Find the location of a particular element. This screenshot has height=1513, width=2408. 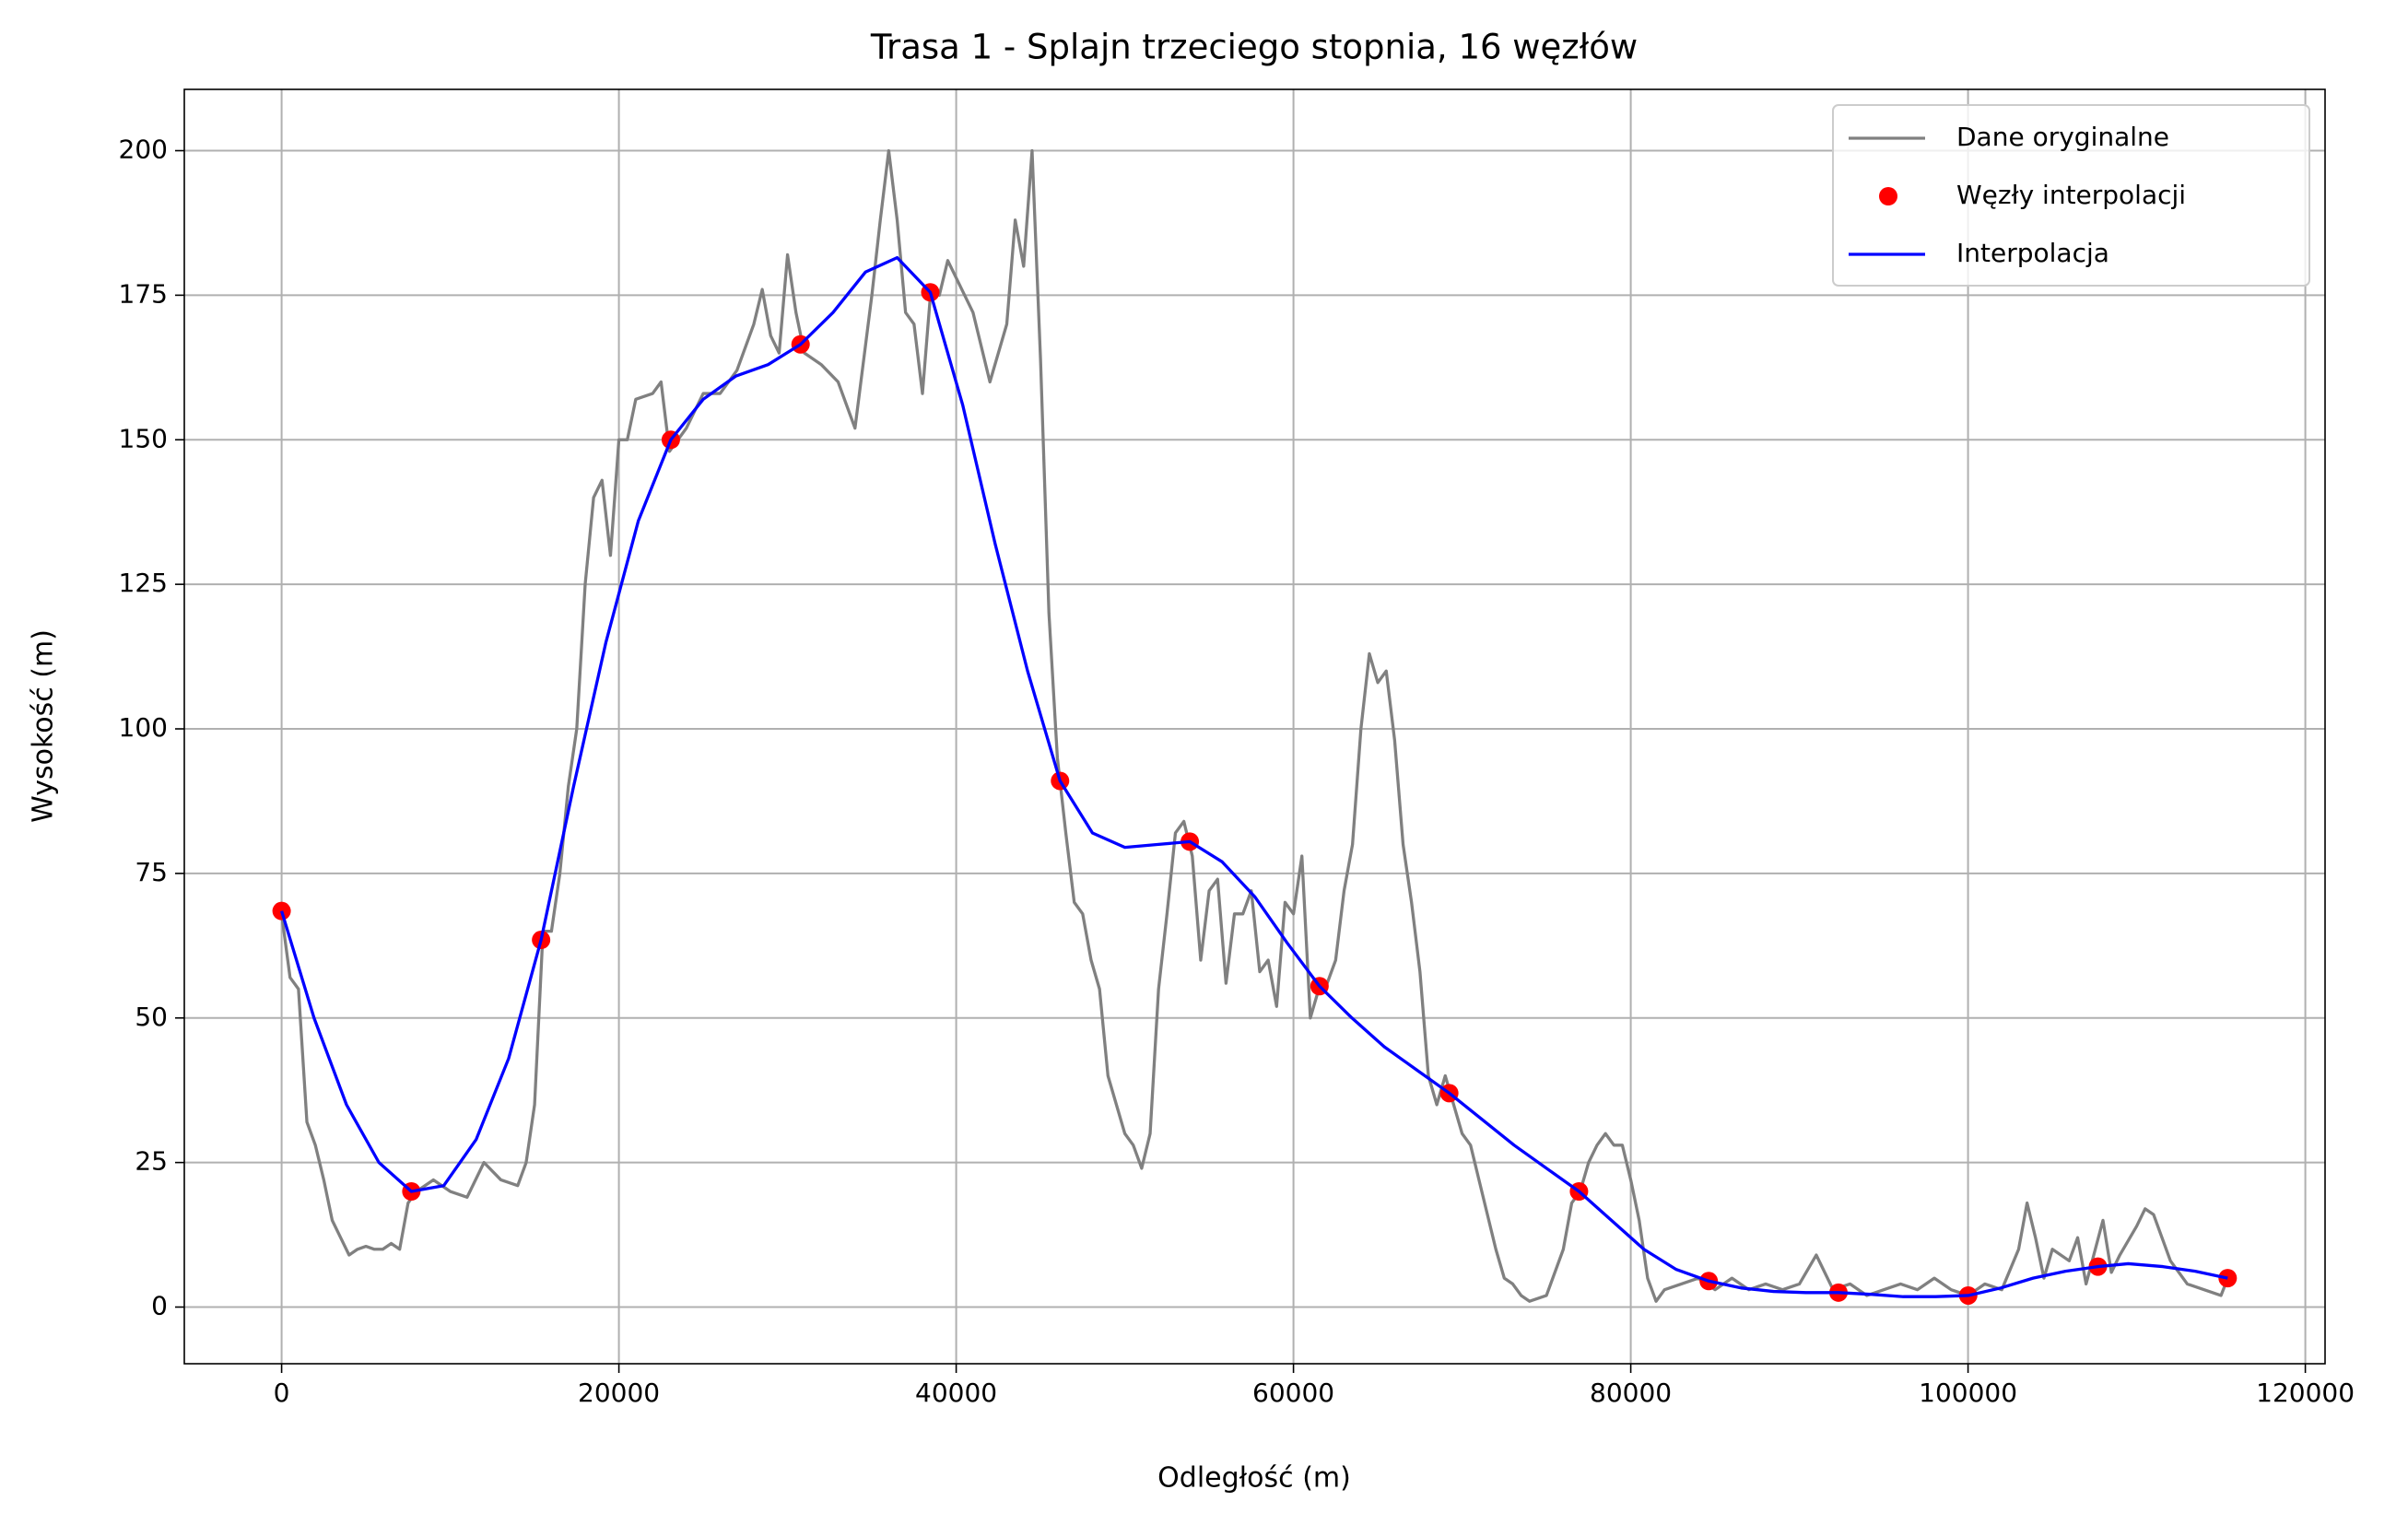

legend-label: Interpolacja is located at coordinates (2032, 253).